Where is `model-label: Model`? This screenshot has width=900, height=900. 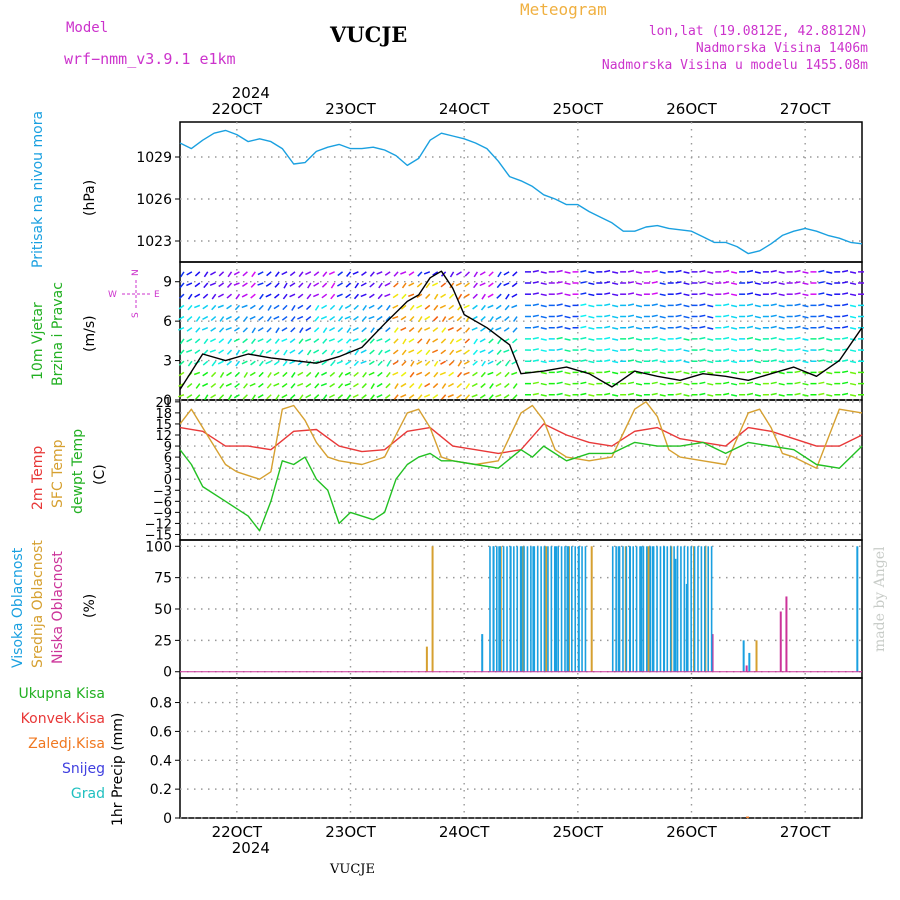
model-label: Model is located at coordinates (87, 28).